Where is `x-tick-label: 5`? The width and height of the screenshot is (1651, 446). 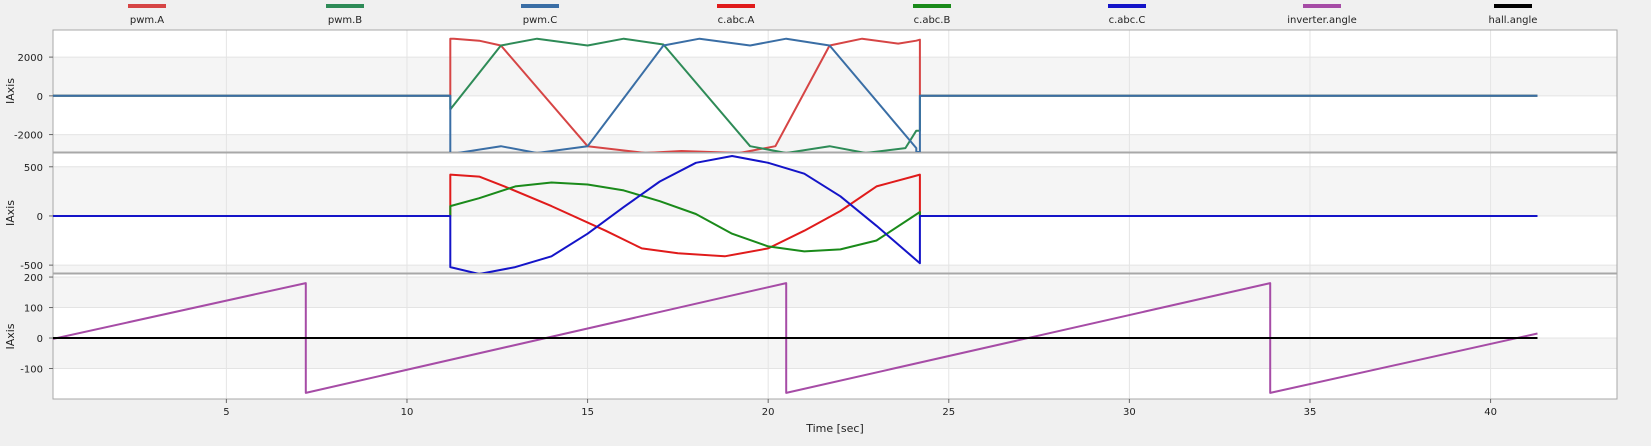
x-tick-label: 5 is located at coordinates (226, 412).